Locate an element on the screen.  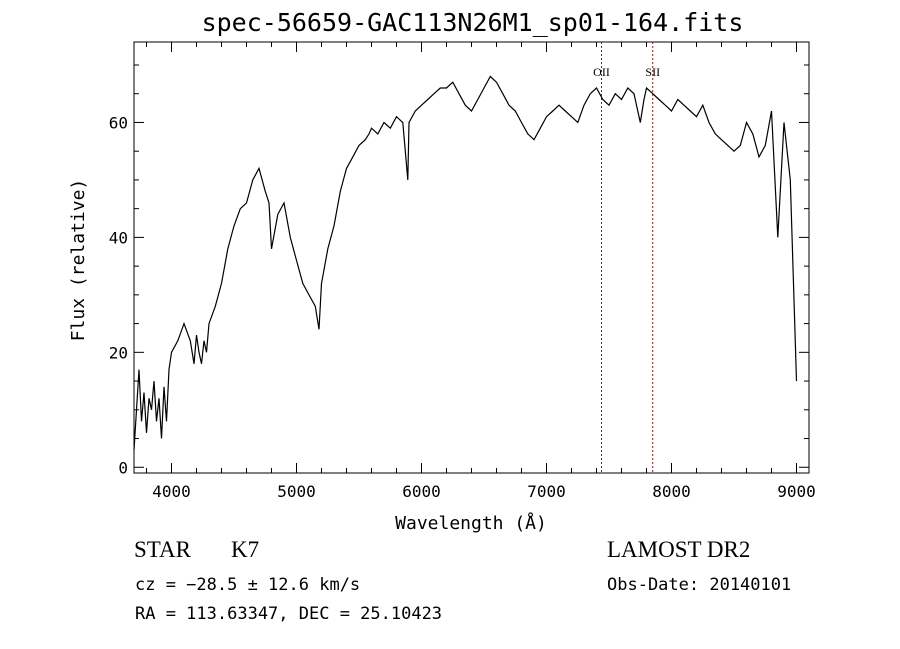
class-label: STAR is located at coordinates (162, 549).